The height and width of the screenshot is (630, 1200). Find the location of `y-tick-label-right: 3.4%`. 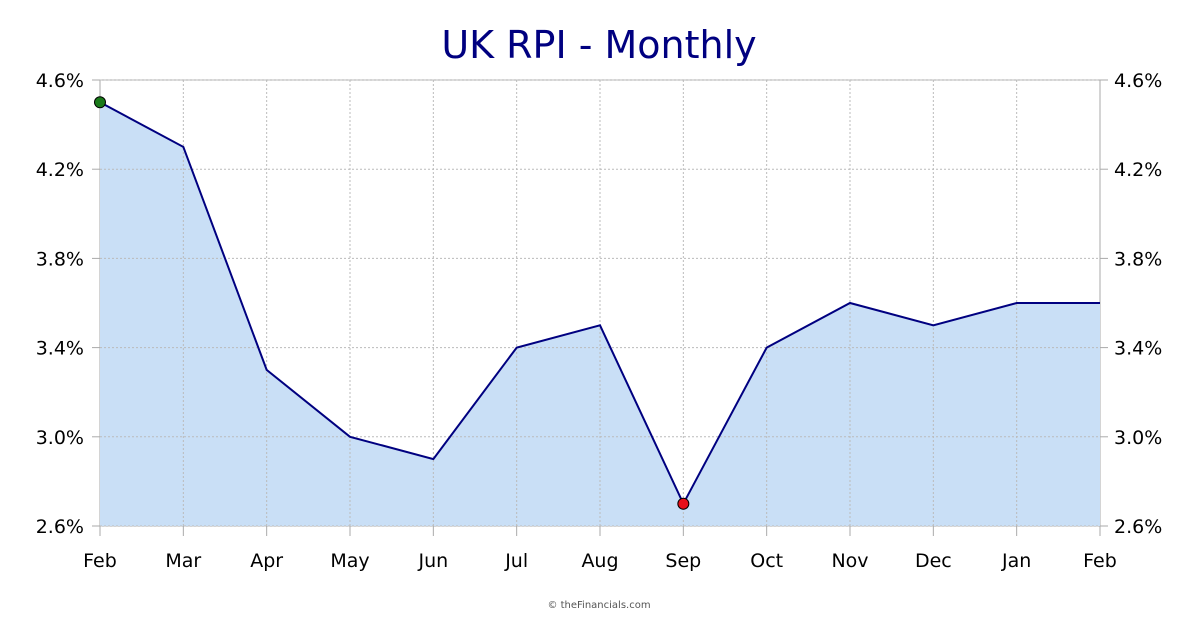

y-tick-label-right: 3.4% is located at coordinates (1138, 349).